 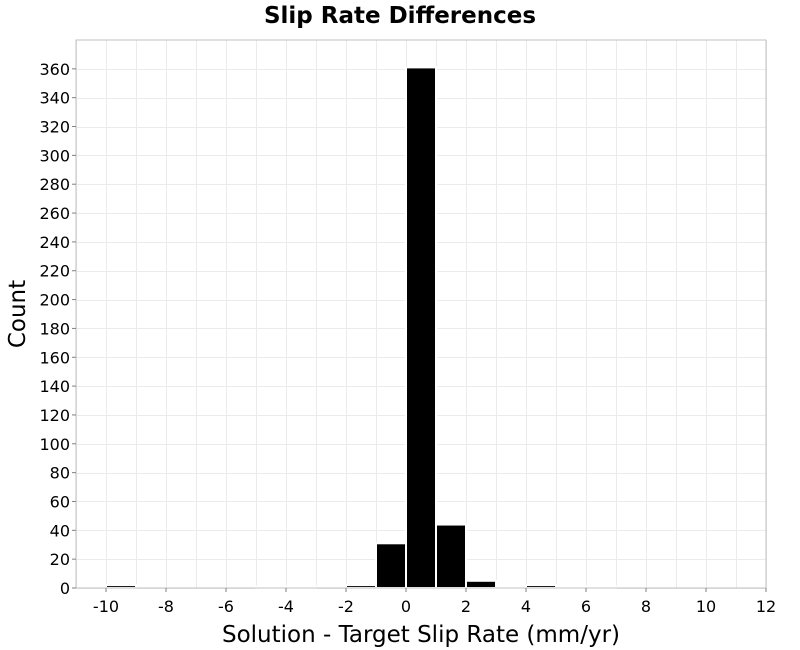 What do you see at coordinates (54, 127) in the screenshot?
I see `y-tick-label: 320` at bounding box center [54, 127].